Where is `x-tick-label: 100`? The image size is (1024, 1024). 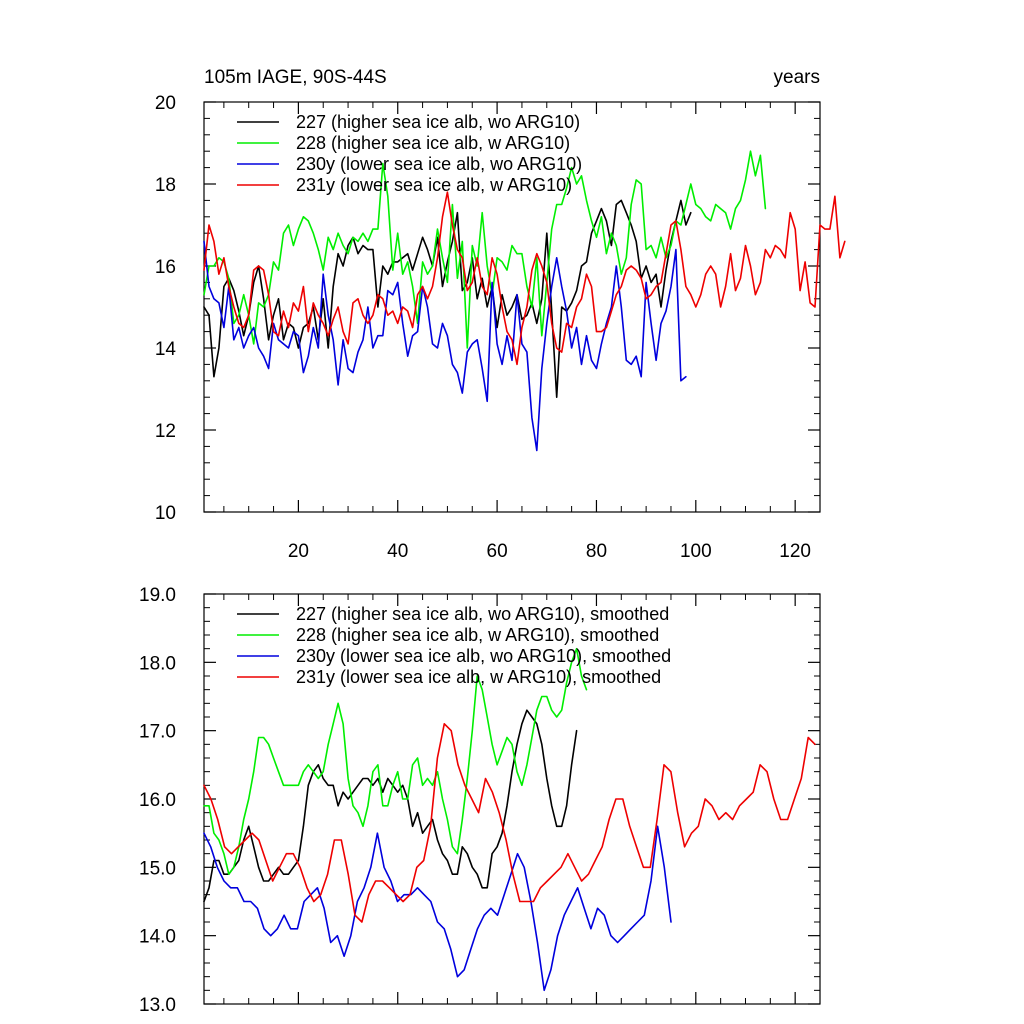
x-tick-label: 100 is located at coordinates (696, 551).